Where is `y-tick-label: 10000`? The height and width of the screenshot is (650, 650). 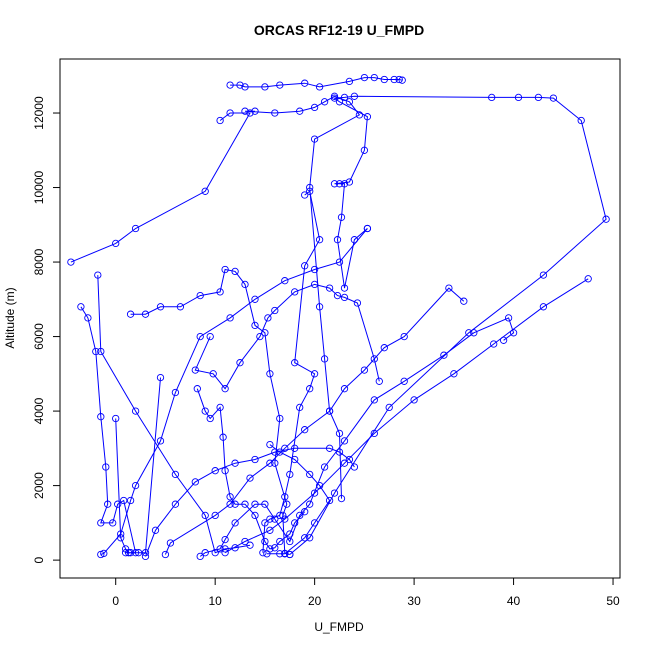
y-tick-label: 10000 is located at coordinates (39, 188).